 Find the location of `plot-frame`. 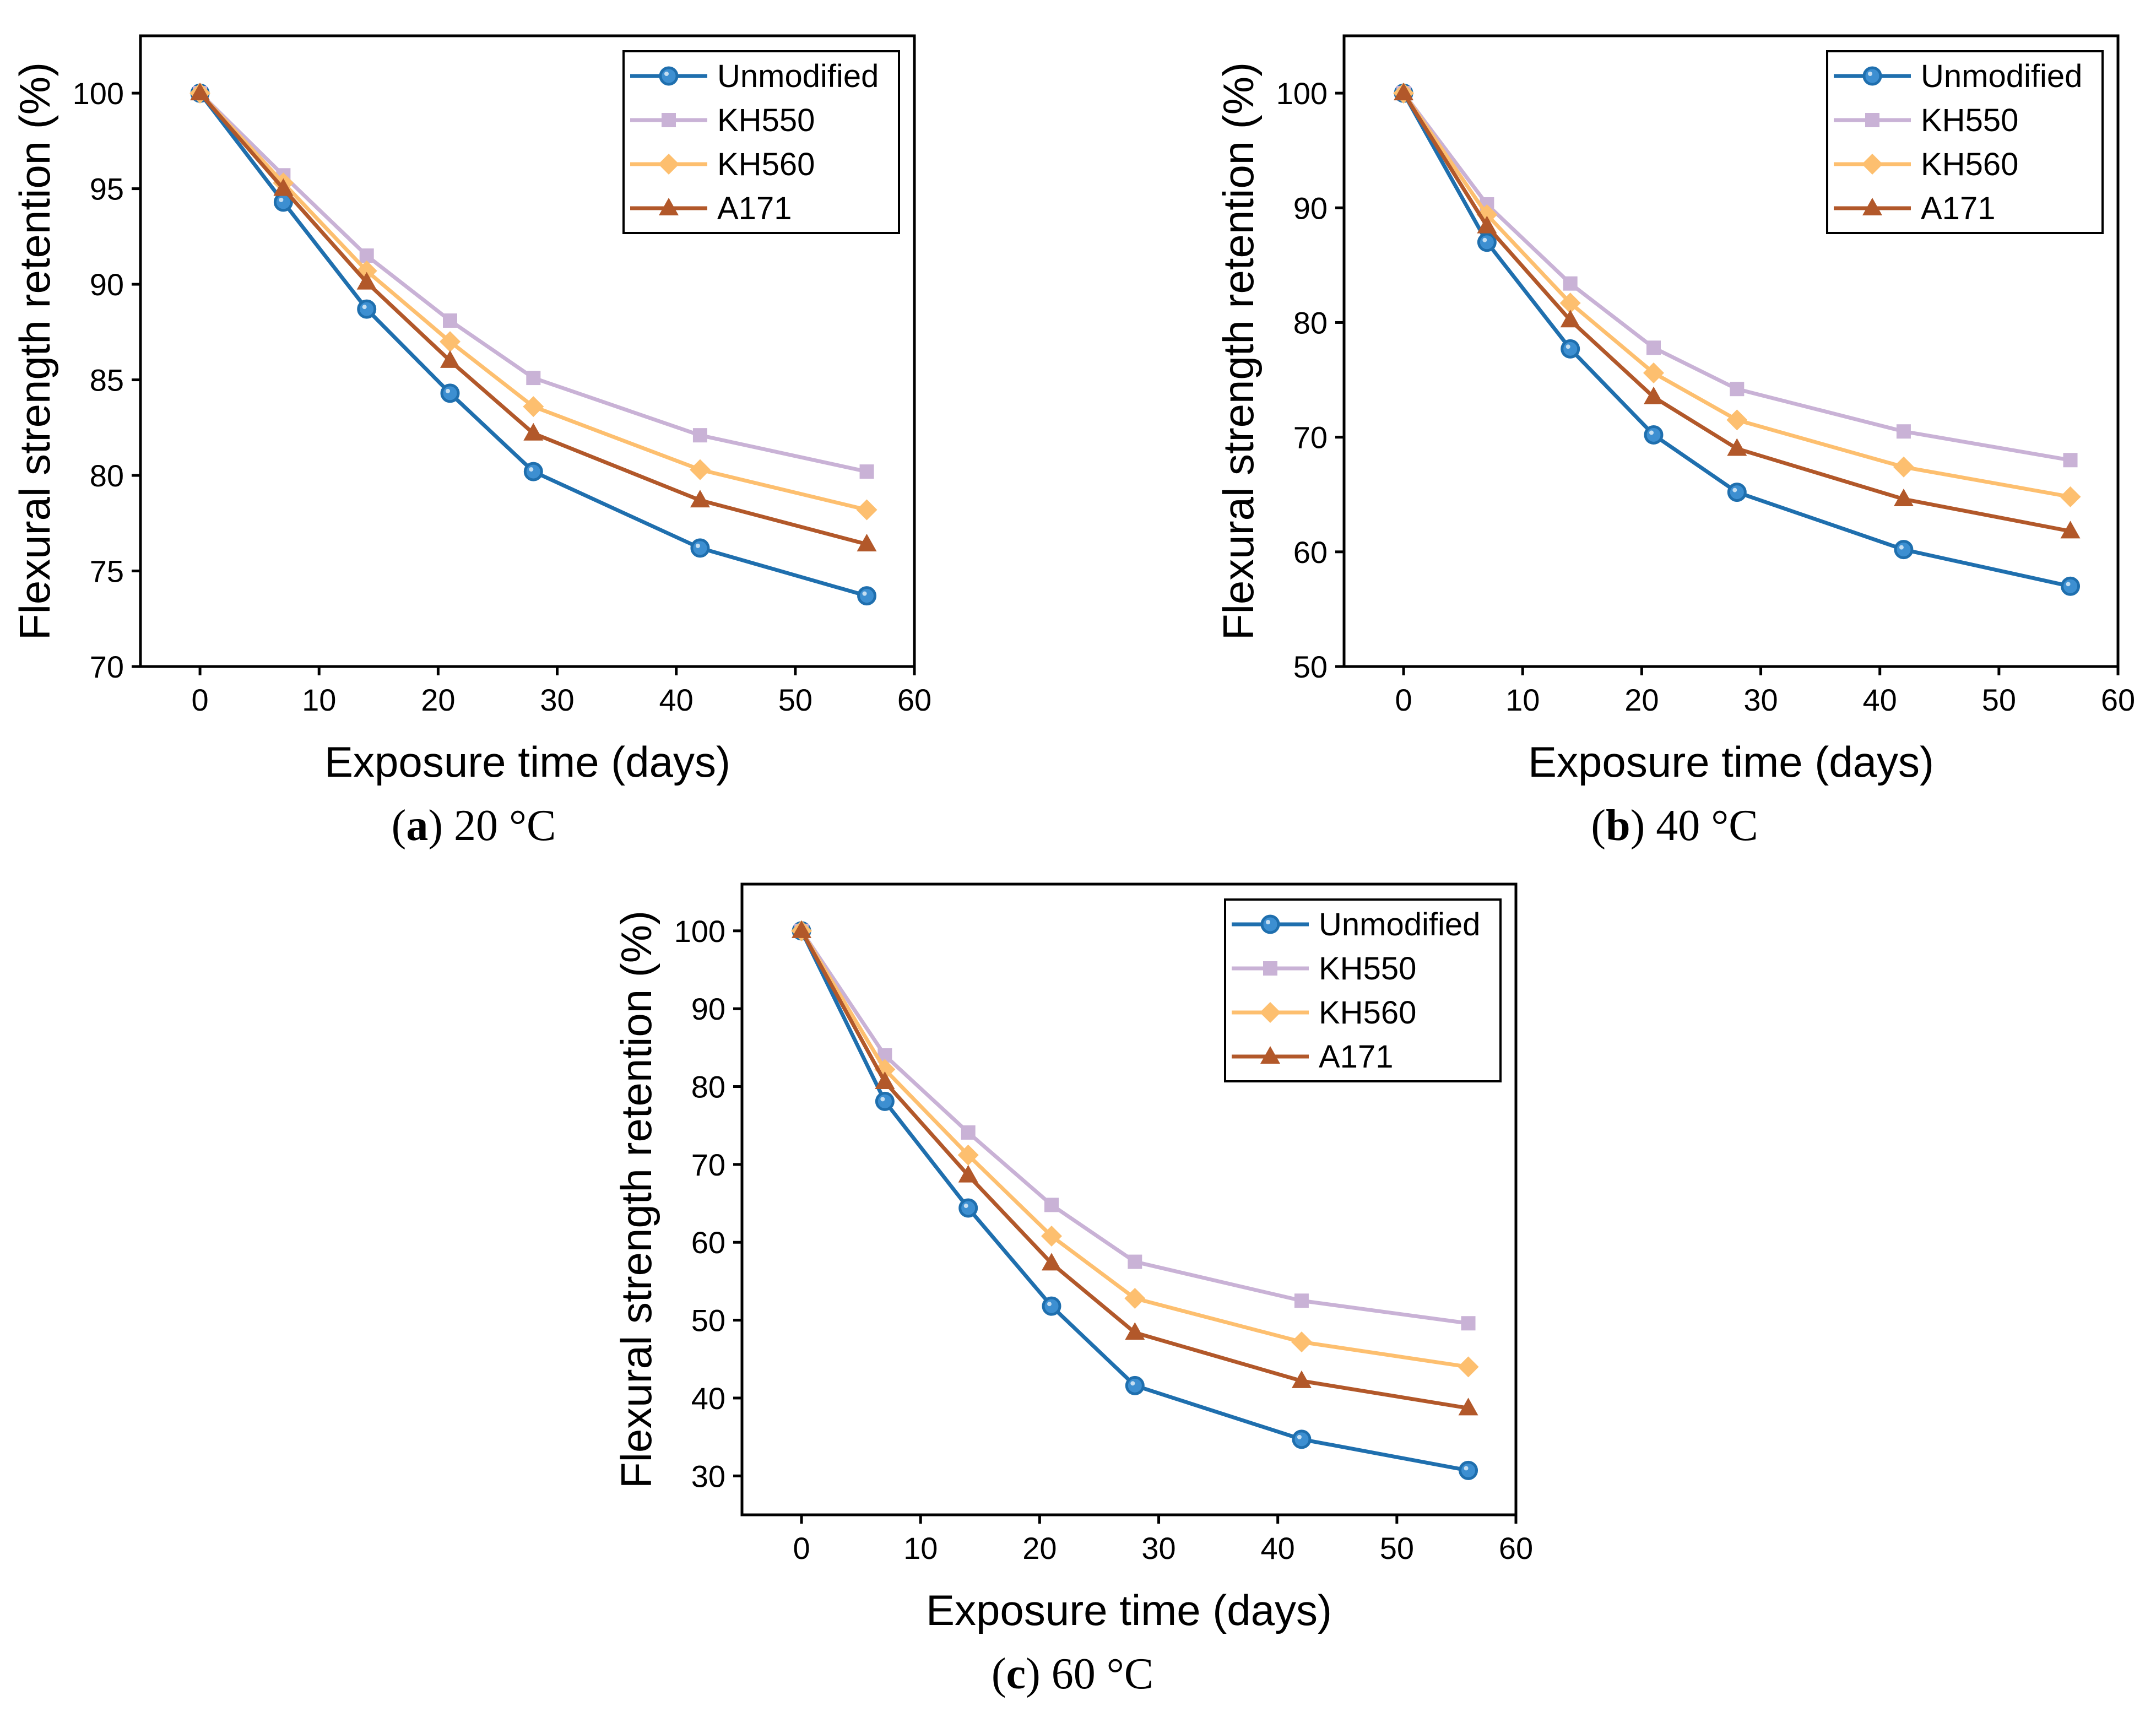

plot-frame is located at coordinates (1129, 1199).